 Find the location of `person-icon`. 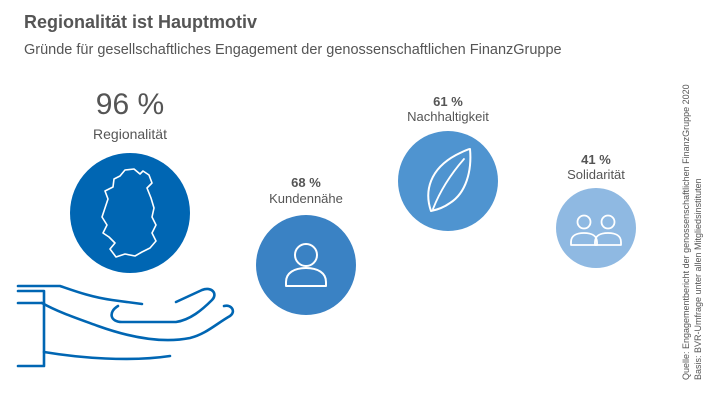

person-icon is located at coordinates (306, 265).